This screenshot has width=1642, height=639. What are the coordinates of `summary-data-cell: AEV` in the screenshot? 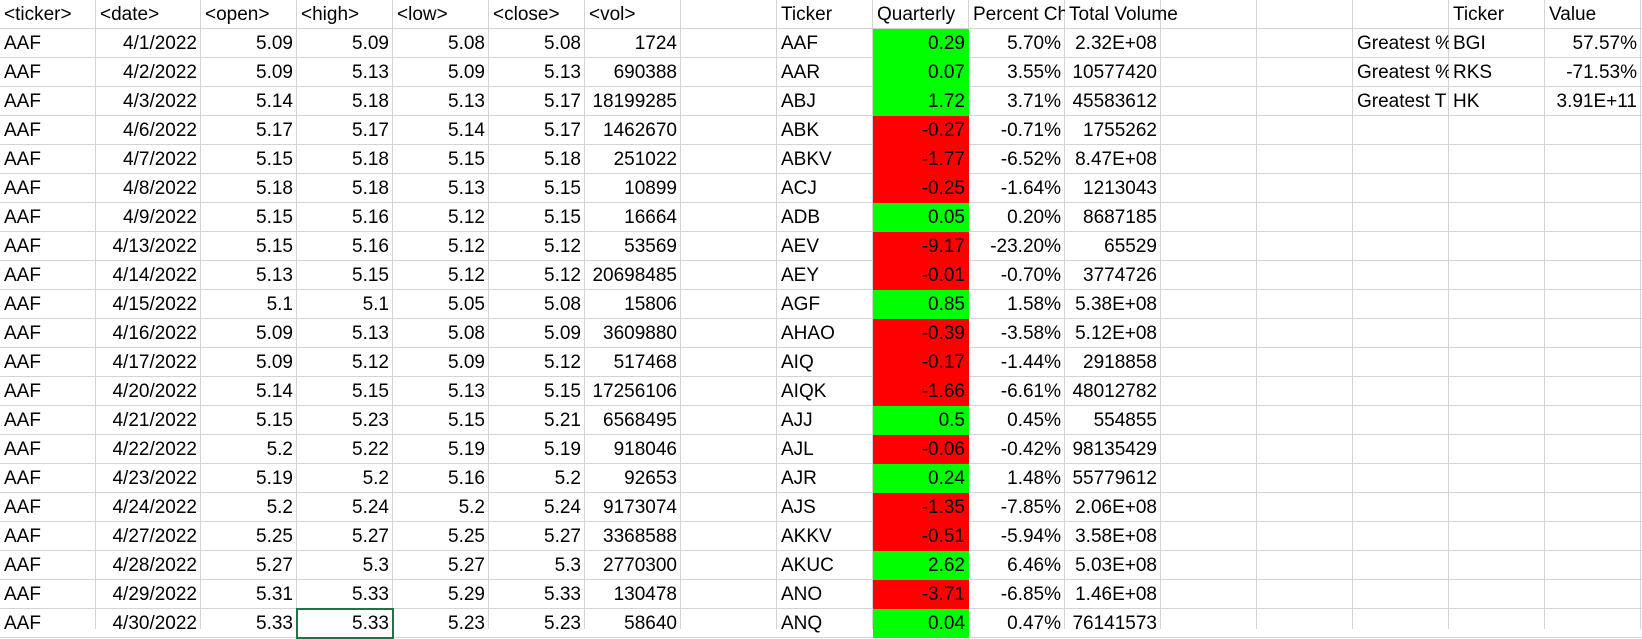 It's located at (800, 246).